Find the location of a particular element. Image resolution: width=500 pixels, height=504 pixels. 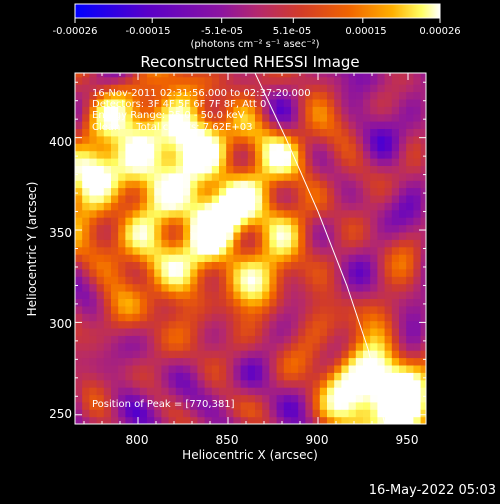

colorbar-tick-label-2: -5.1e-05 is located at coordinates (222, 31).